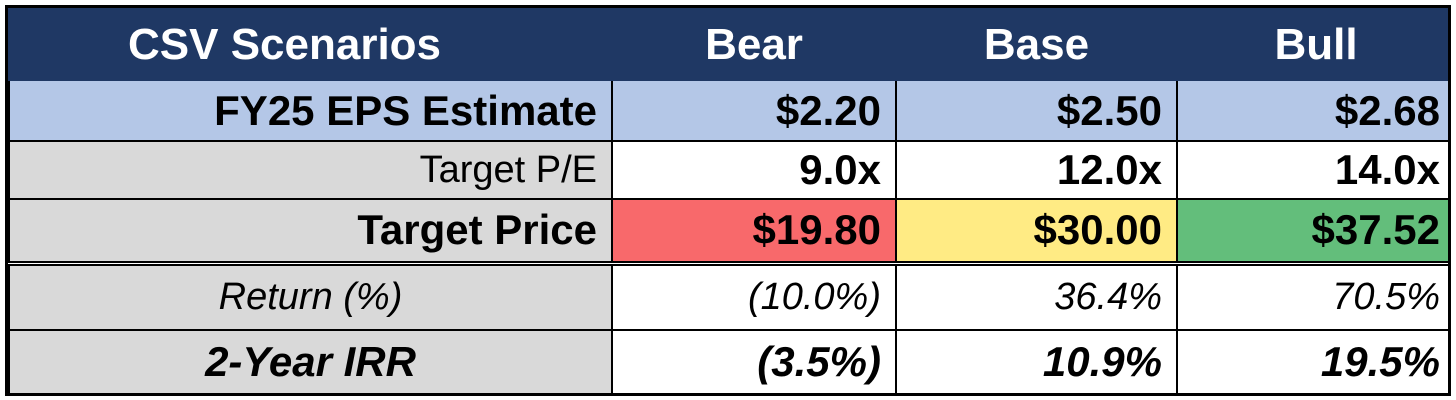 This screenshot has width=1456, height=400. What do you see at coordinates (1036, 44) in the screenshot?
I see `scenario-header-base: Base` at bounding box center [1036, 44].